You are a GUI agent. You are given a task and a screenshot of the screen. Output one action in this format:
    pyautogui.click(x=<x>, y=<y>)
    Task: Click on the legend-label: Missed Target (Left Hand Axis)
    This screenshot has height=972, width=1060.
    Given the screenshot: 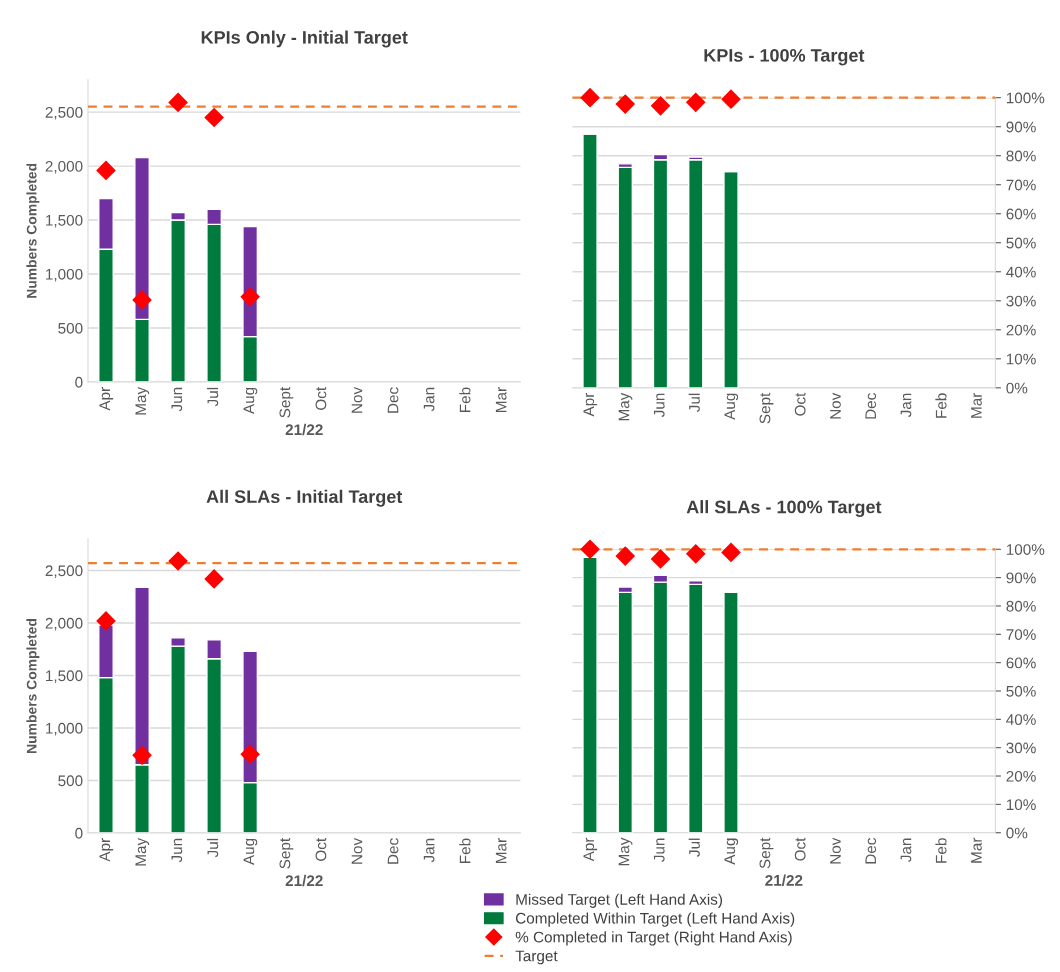 What is the action you would take?
    pyautogui.click(x=619, y=900)
    